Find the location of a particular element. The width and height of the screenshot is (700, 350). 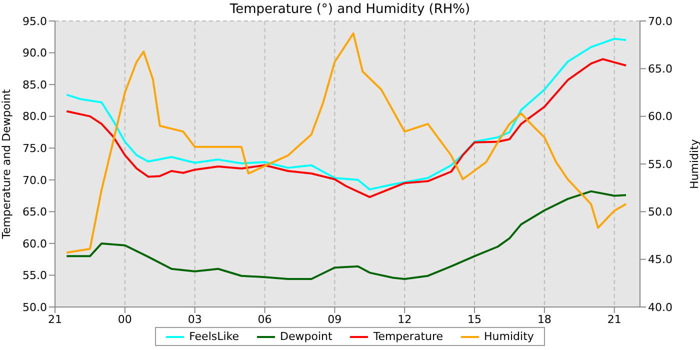

y-tick-label: 55.0 is located at coordinates (34, 275).